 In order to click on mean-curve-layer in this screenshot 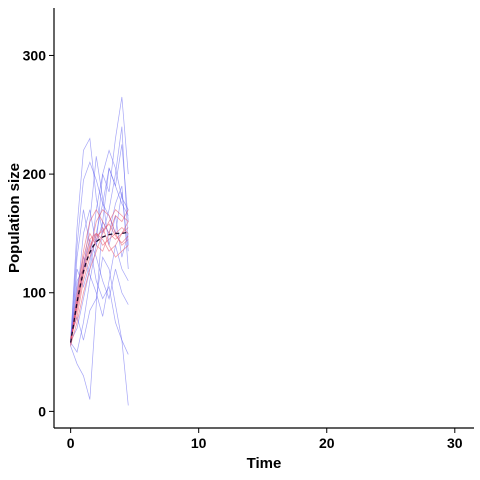, I will do `click(99, 287)`.